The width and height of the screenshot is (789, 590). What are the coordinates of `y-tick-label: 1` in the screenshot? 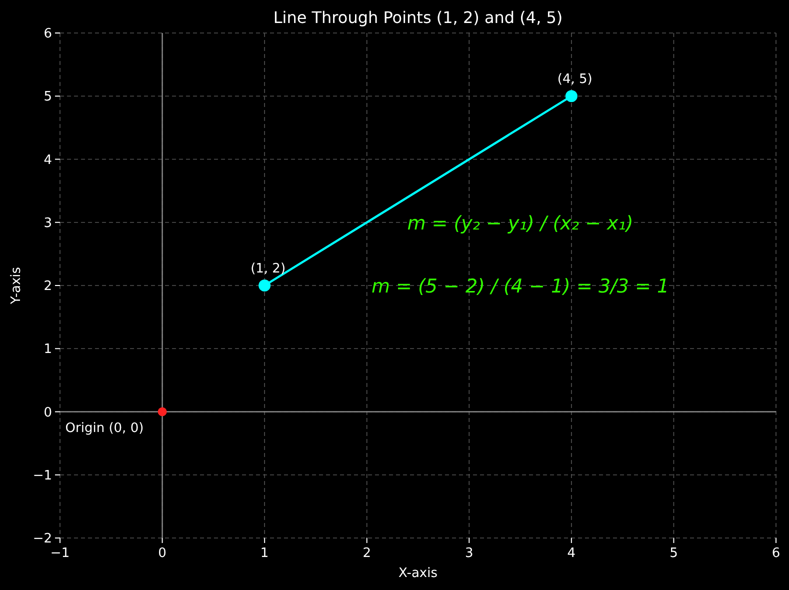 It's located at (48, 350).